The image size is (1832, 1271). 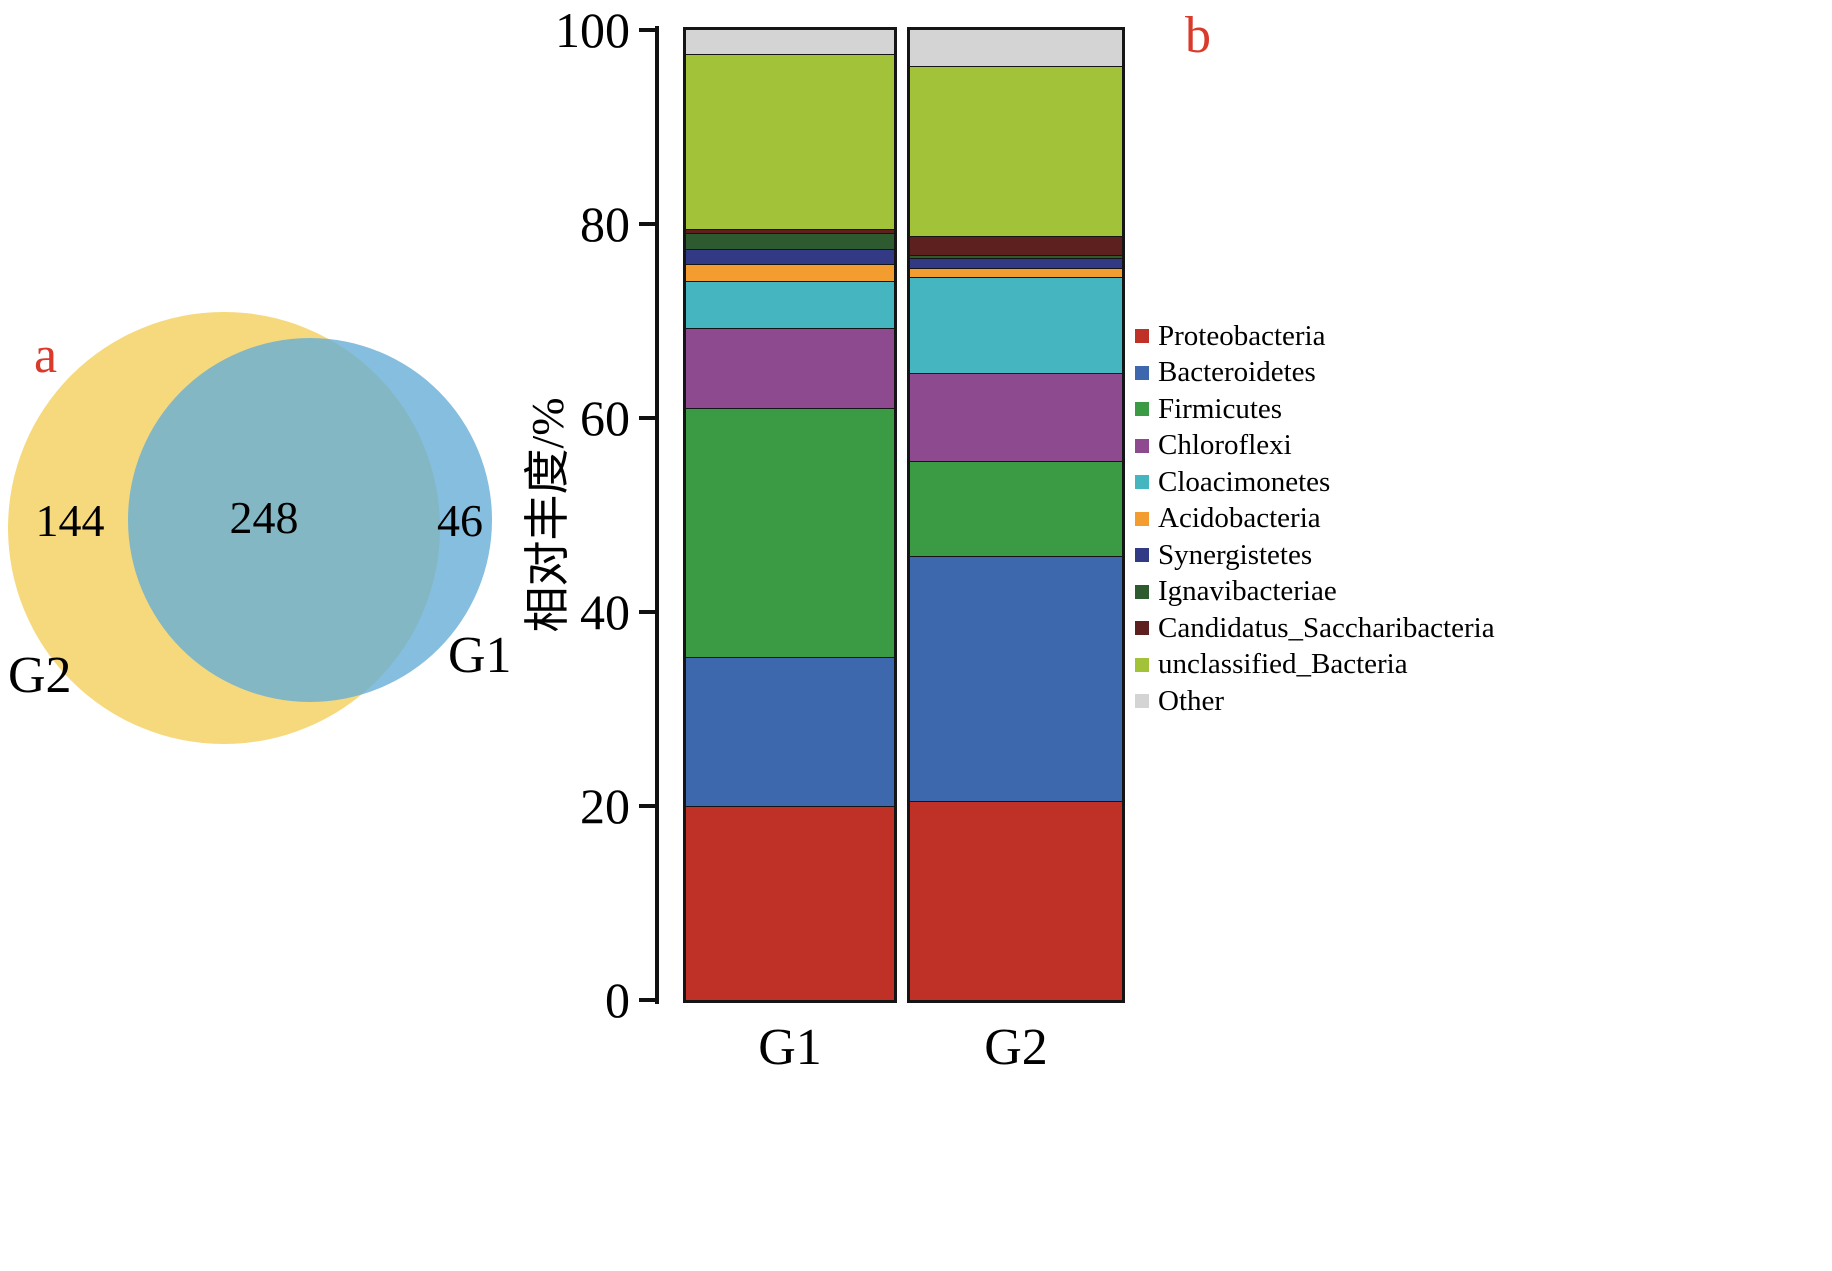 I want to click on venn-left-set-label: G2, so click(x=40, y=675).